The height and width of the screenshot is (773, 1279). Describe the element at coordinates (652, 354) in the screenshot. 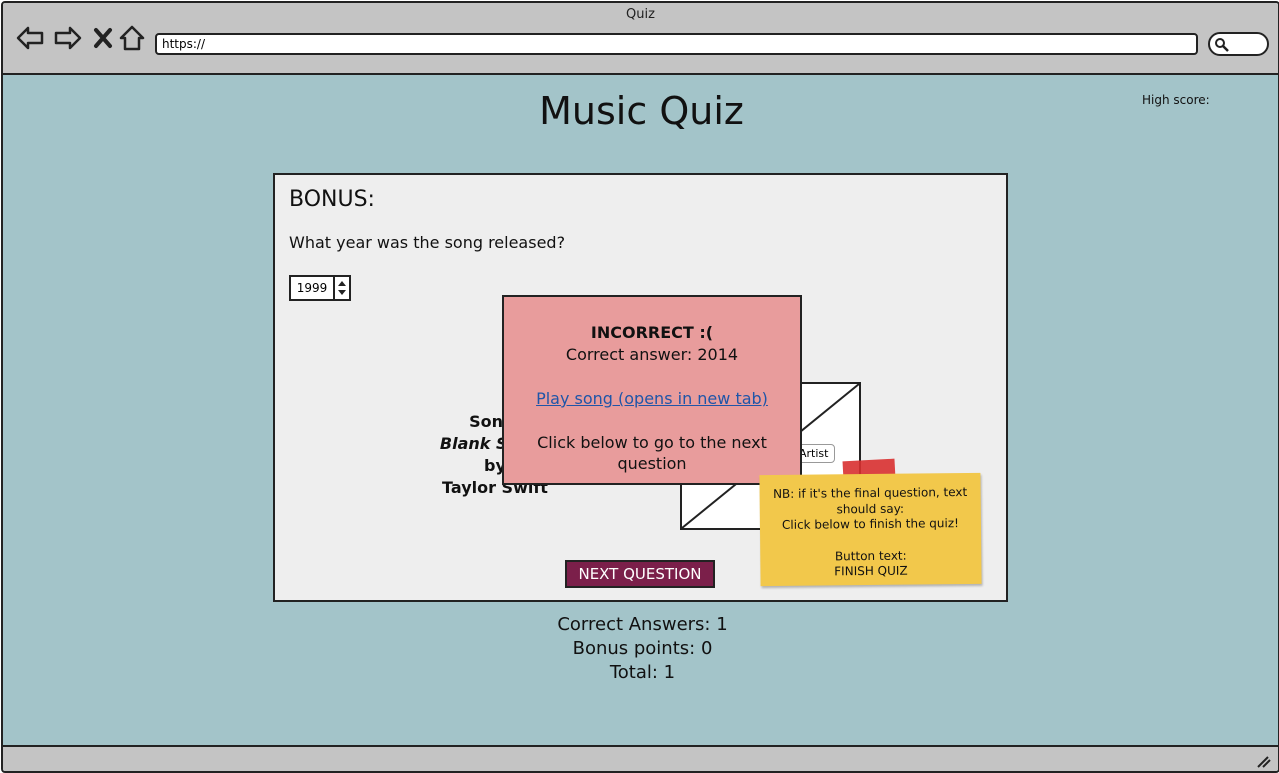

I see `correct-answer-text: Correct answer: 2014` at that location.